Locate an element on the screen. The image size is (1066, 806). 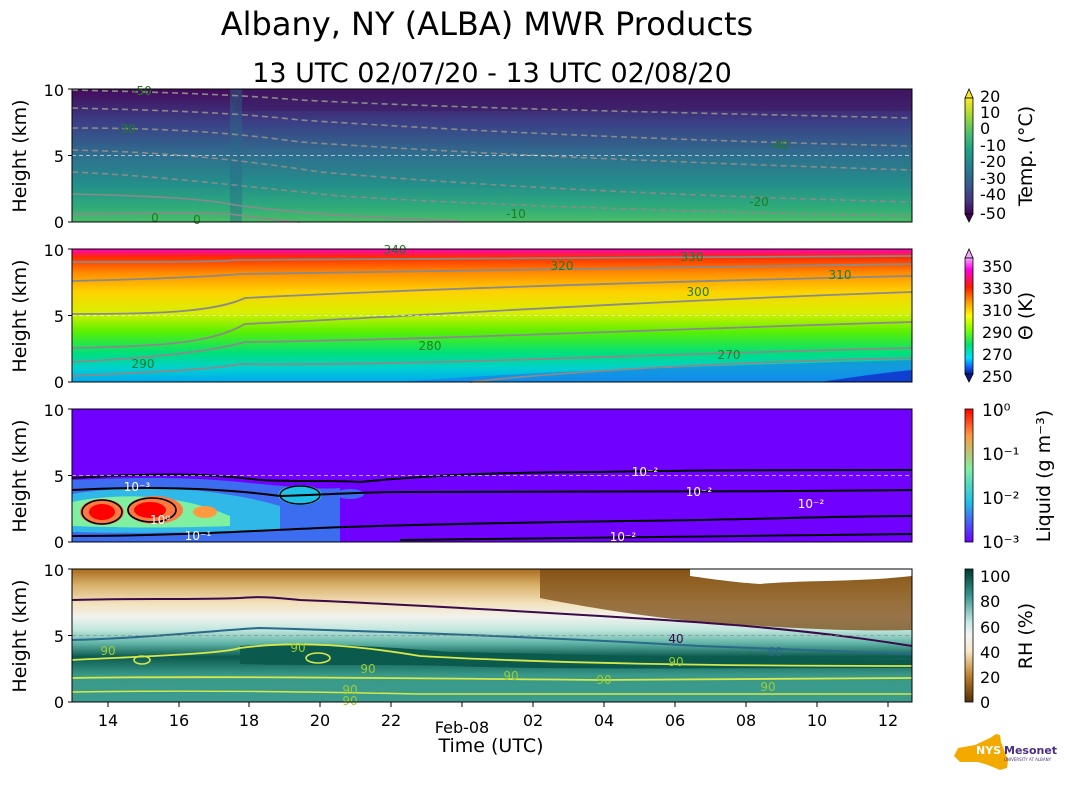
liquid-cloud-core is located at coordinates (102, 512).